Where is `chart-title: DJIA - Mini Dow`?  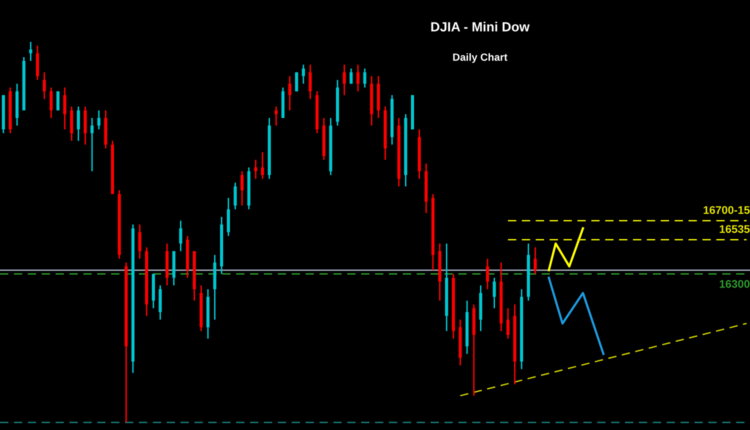 chart-title: DJIA - Mini Dow is located at coordinates (480, 27).